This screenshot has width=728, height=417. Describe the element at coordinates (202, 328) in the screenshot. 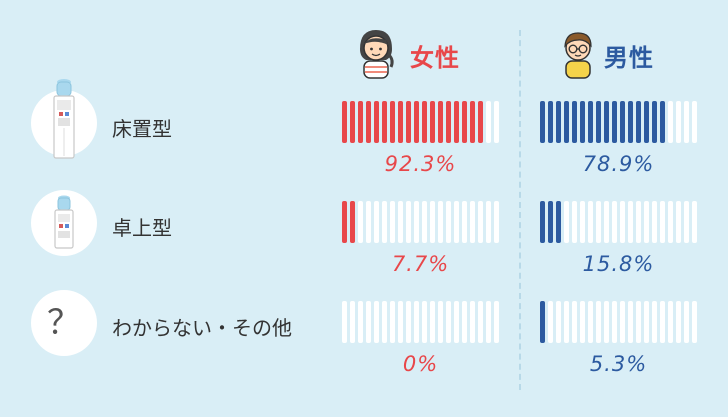

I see `row-label-unknown-other: わからない・その他` at that location.